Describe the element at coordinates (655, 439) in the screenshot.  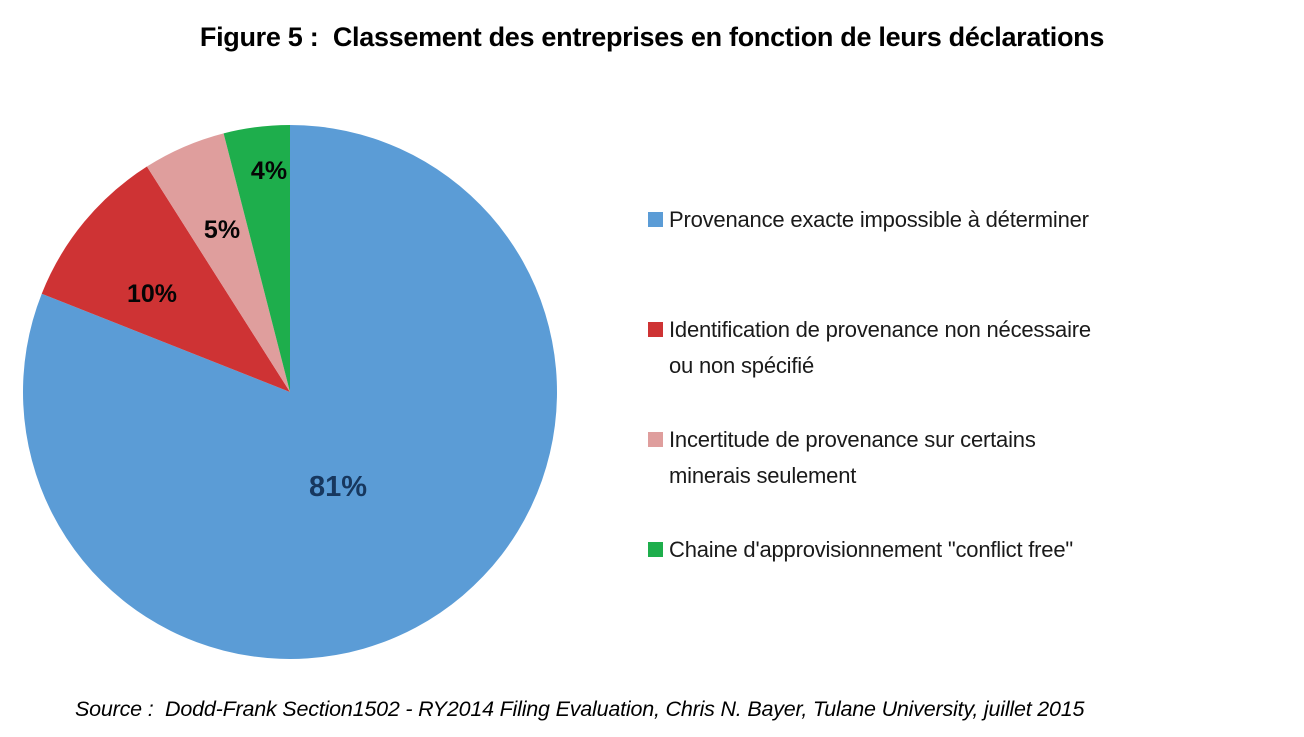
I see `legend-swatch-pink-icon` at that location.